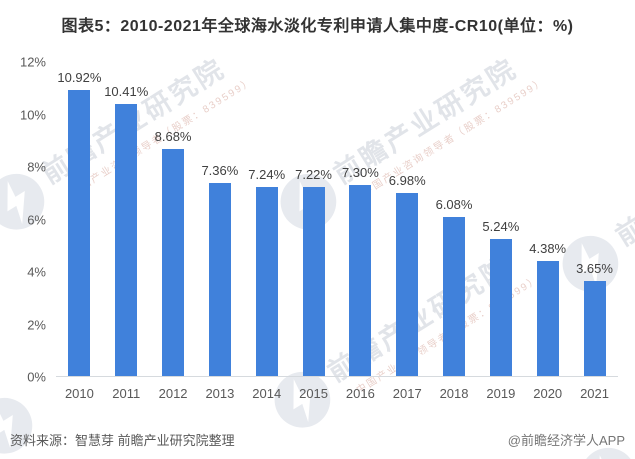  What do you see at coordinates (267, 393) in the screenshot?
I see `x-tick-label: 2014` at bounding box center [267, 393].